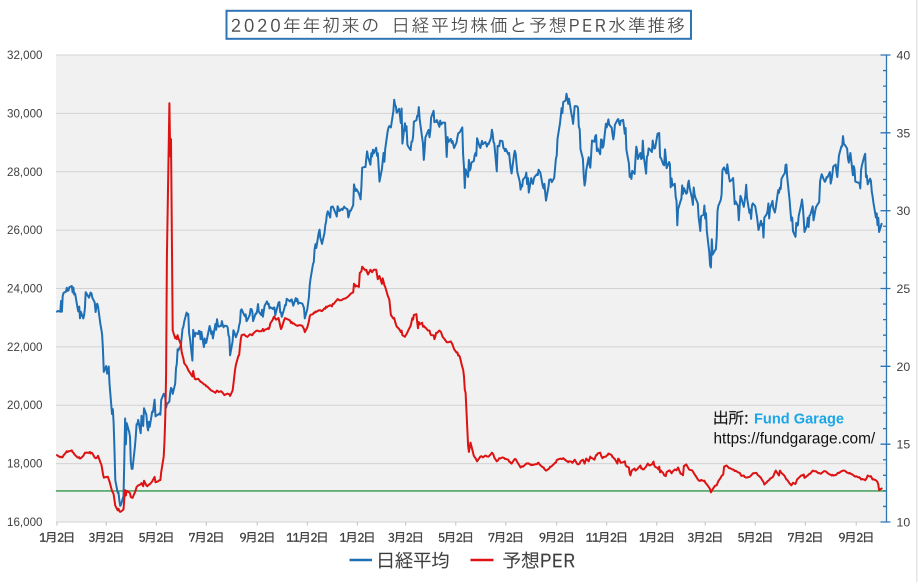 This screenshot has height=587, width=918. What do you see at coordinates (24, 230) in the screenshot?
I see `svg-text: 26,000` at bounding box center [24, 230].